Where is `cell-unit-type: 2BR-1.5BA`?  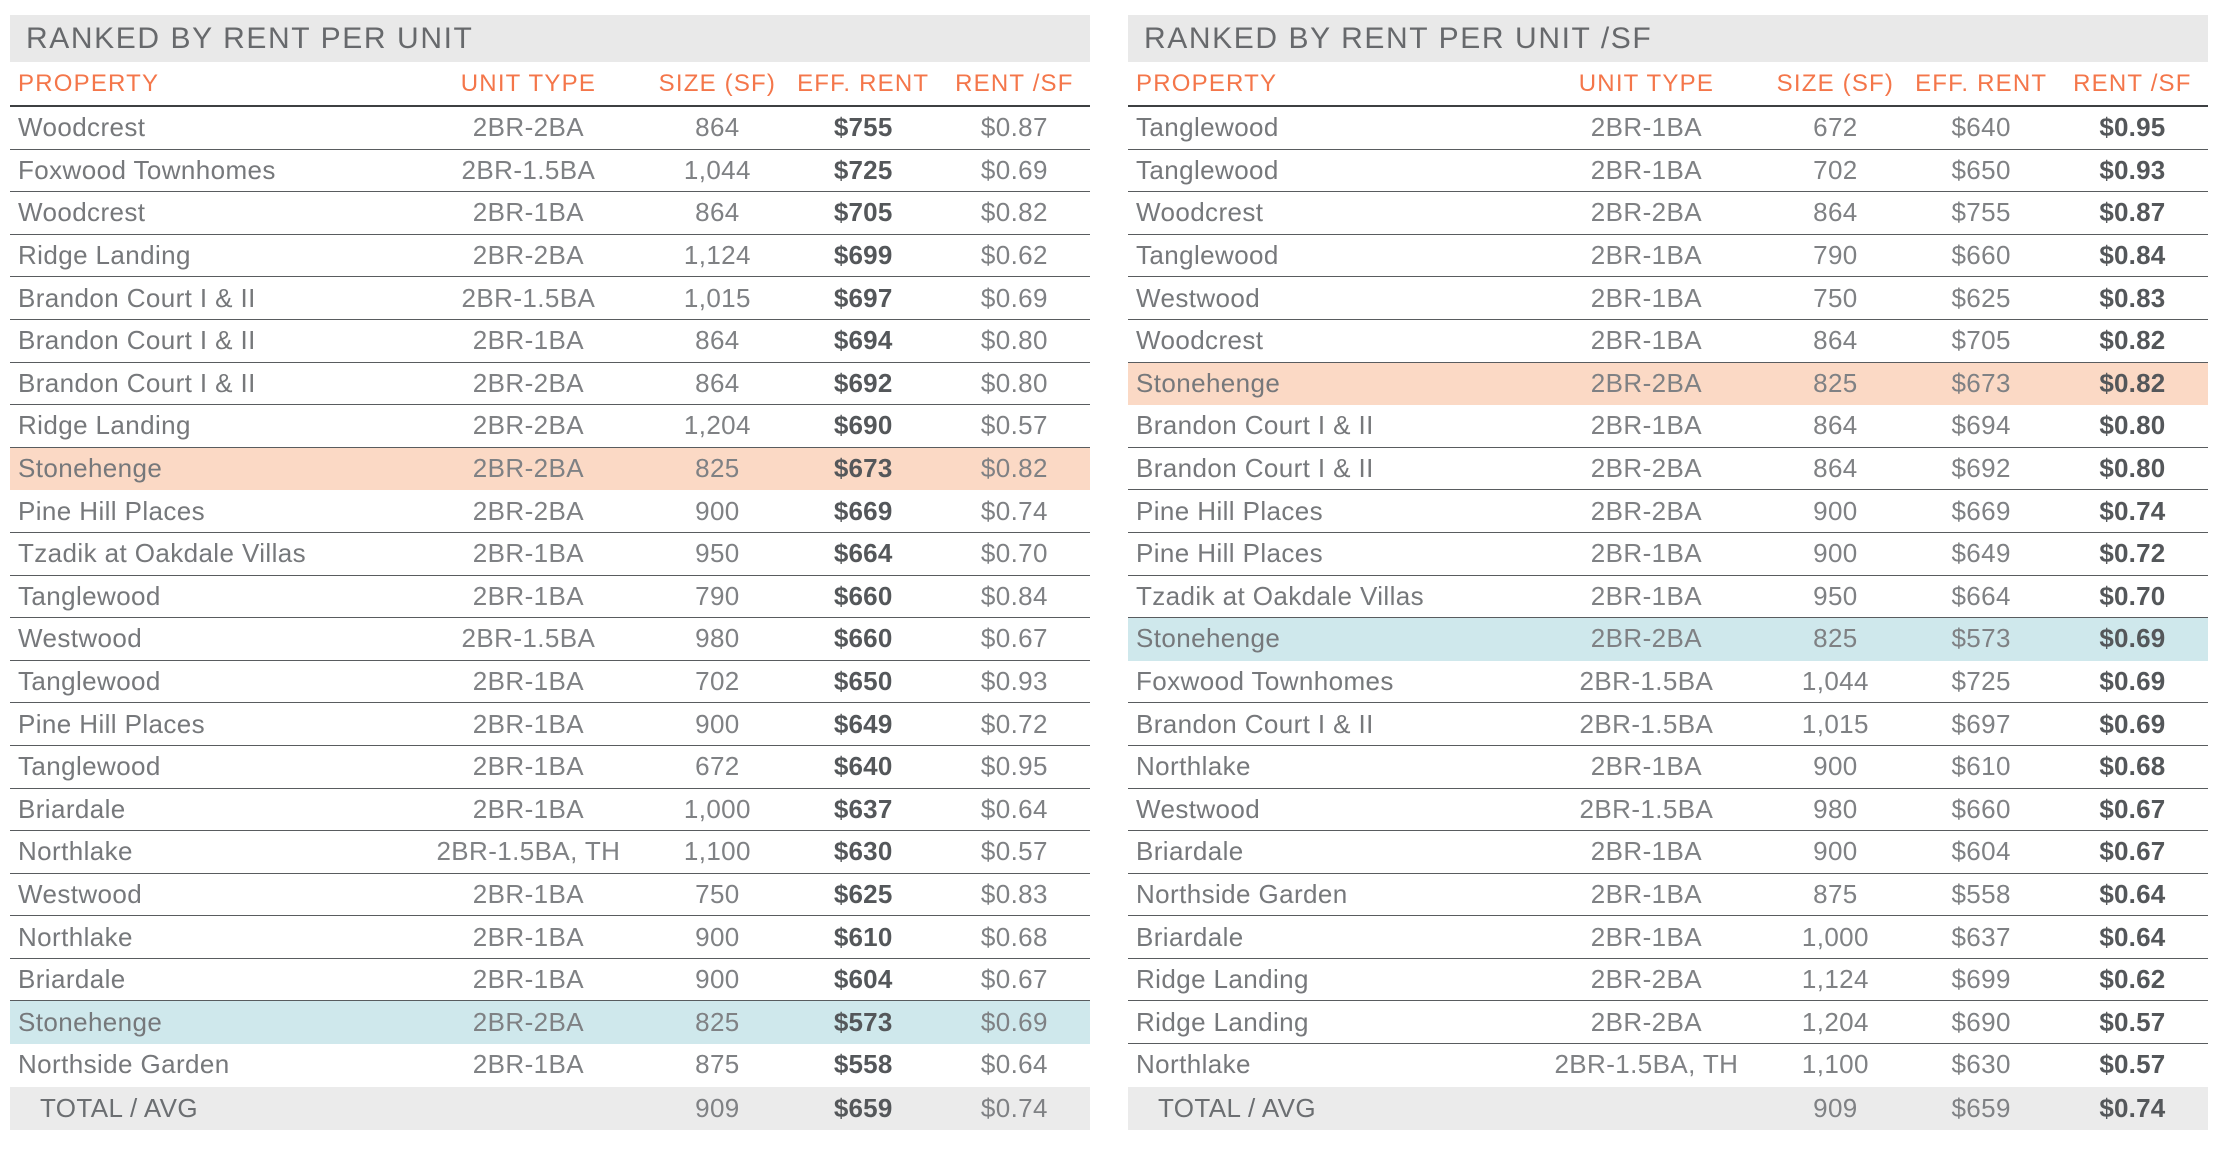
cell-unit-type: 2BR-1.5BA is located at coordinates (1646, 808).